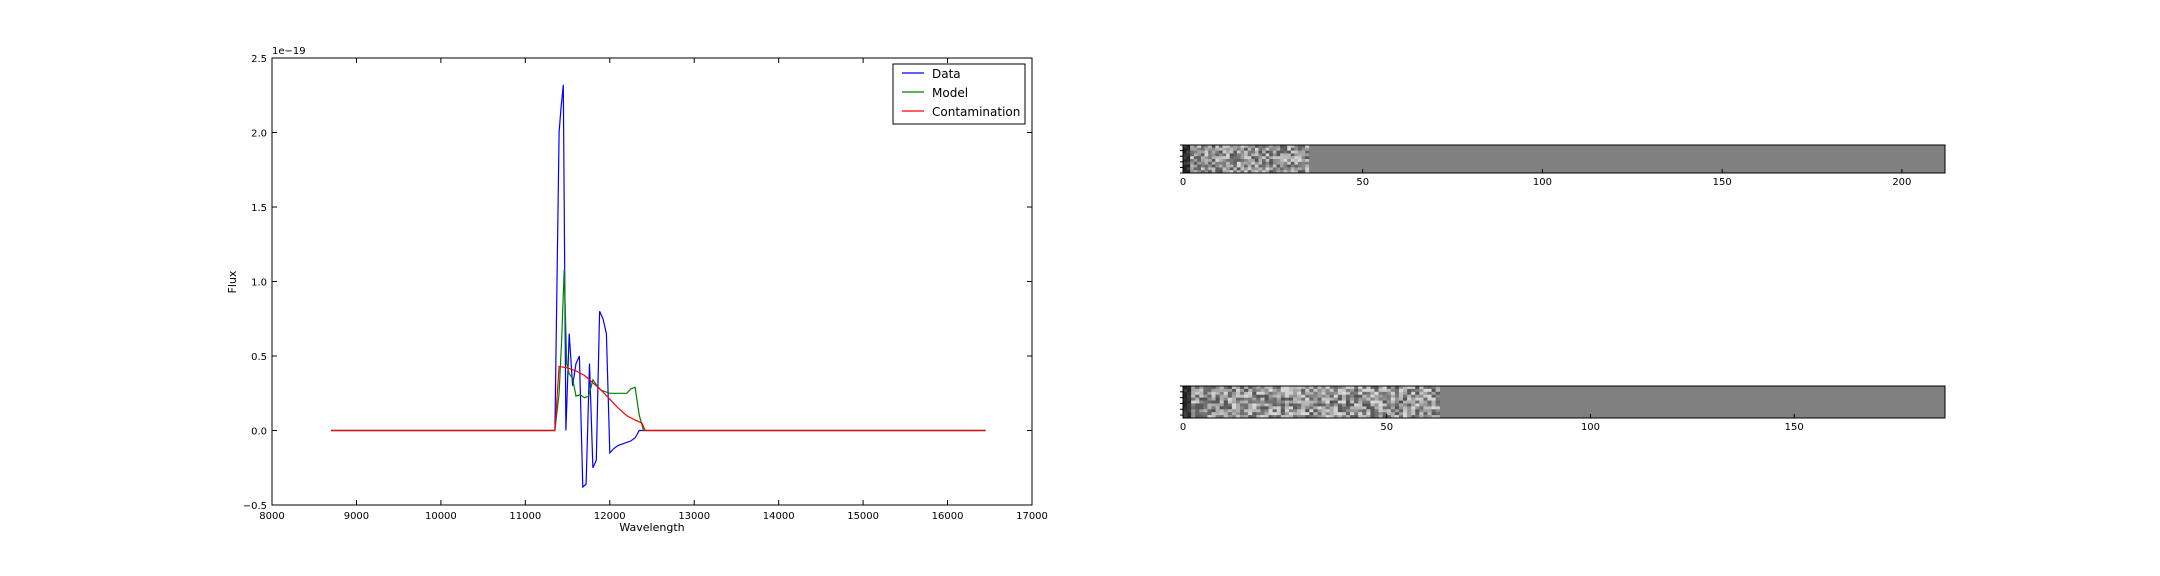 This screenshot has width=2160, height=576. What do you see at coordinates (259, 208) in the screenshot?
I see `y-tick-label: 1.5` at bounding box center [259, 208].